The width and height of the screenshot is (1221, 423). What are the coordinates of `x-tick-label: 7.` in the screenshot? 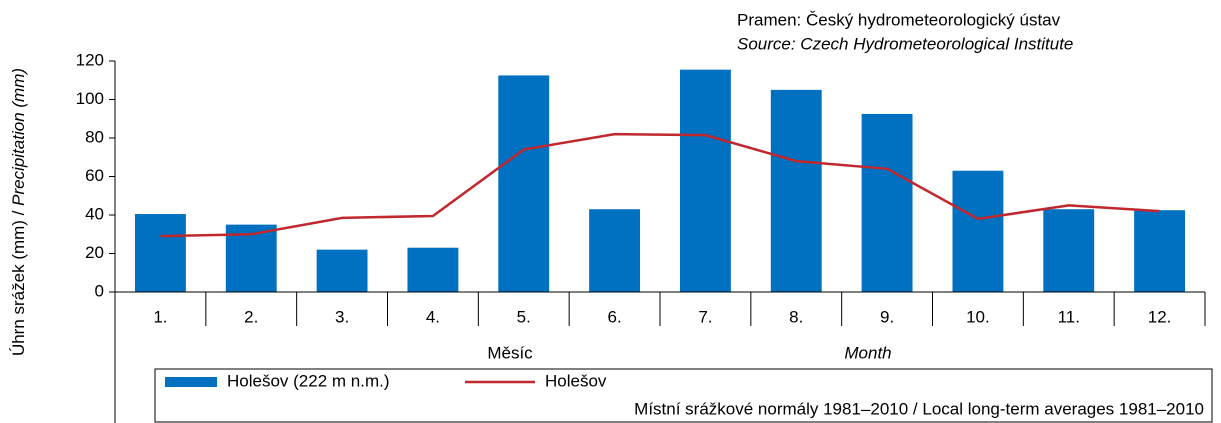 It's located at (705, 316).